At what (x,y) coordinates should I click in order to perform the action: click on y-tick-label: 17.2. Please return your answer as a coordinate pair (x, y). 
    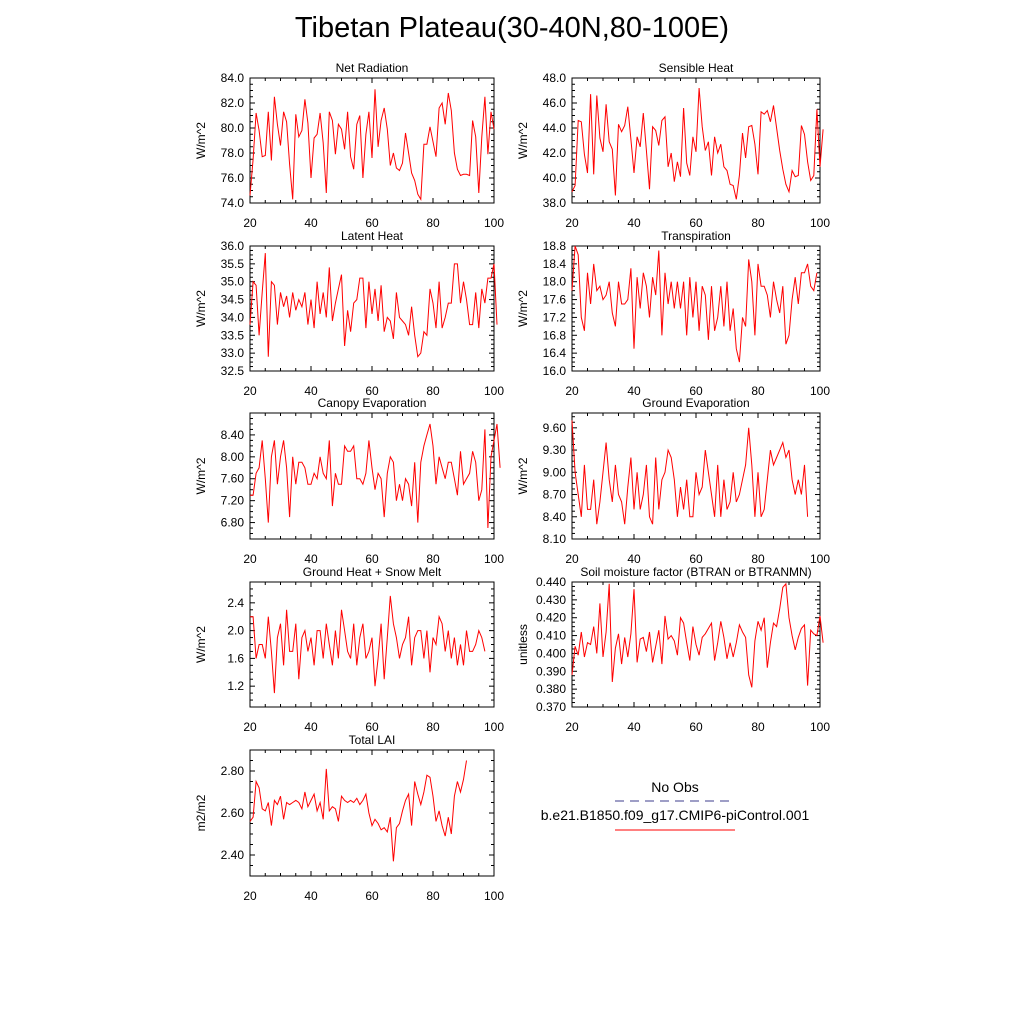
    Looking at the image, I should click on (555, 317).